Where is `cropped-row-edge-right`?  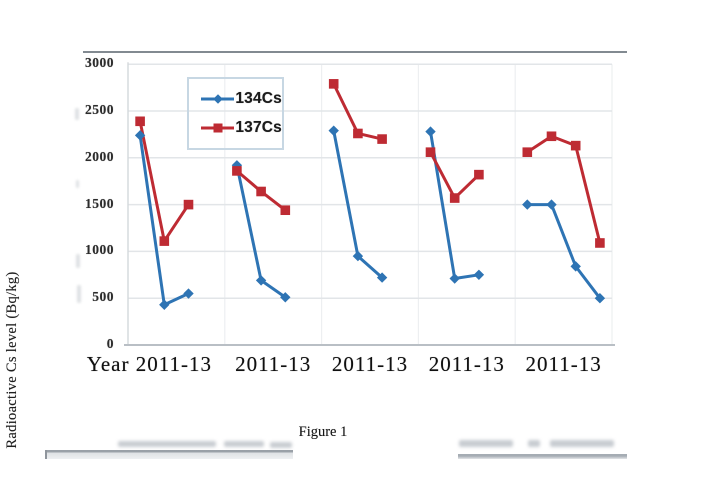 cropped-row-edge-right is located at coordinates (542, 456).